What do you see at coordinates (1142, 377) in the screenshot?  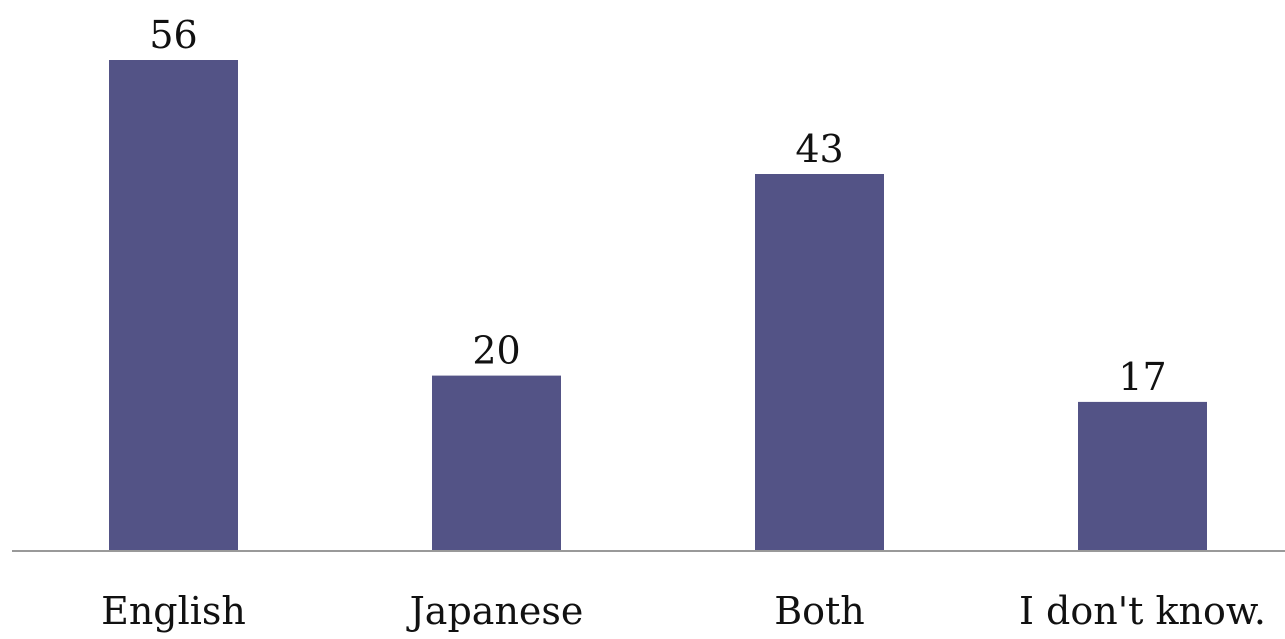 I see `value-label-i-dont-know: 17` at bounding box center [1142, 377].